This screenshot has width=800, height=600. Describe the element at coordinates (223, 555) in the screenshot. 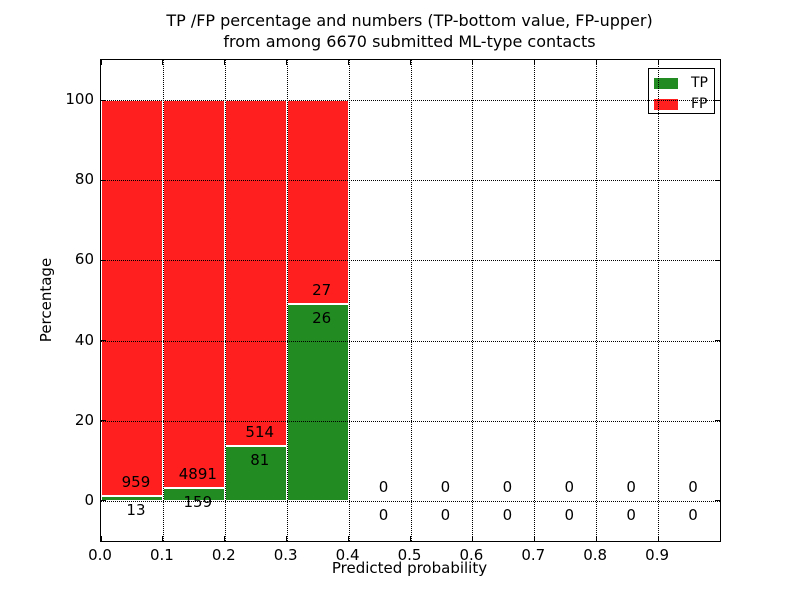

I see `x-tick-label: 0.2` at that location.